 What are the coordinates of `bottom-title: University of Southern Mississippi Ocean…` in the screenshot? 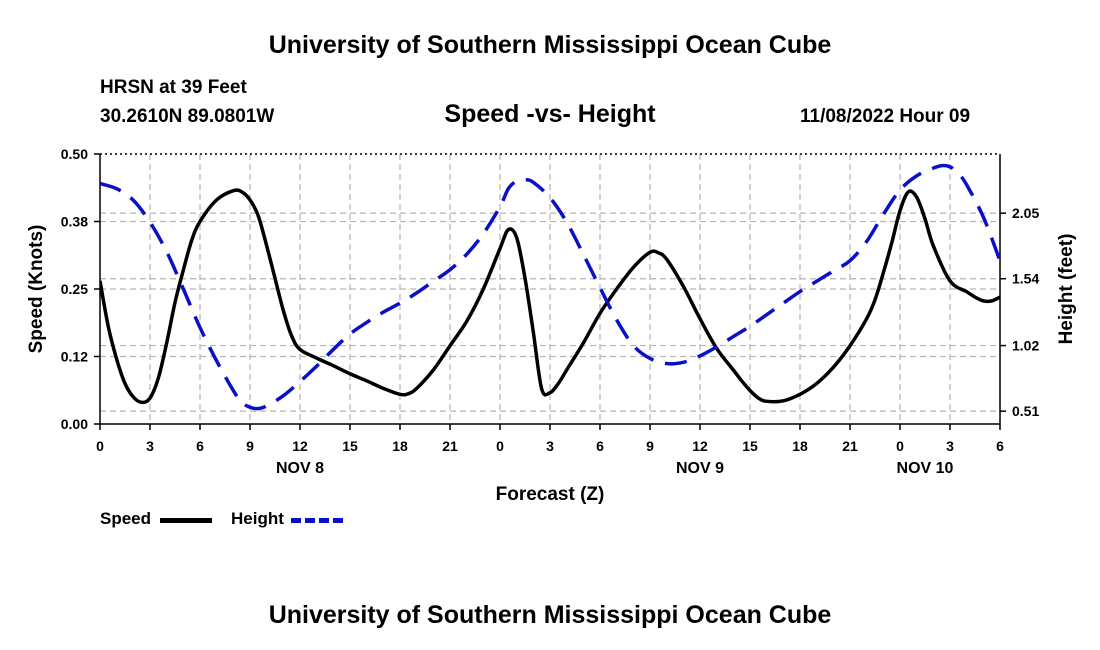 It's located at (550, 615).